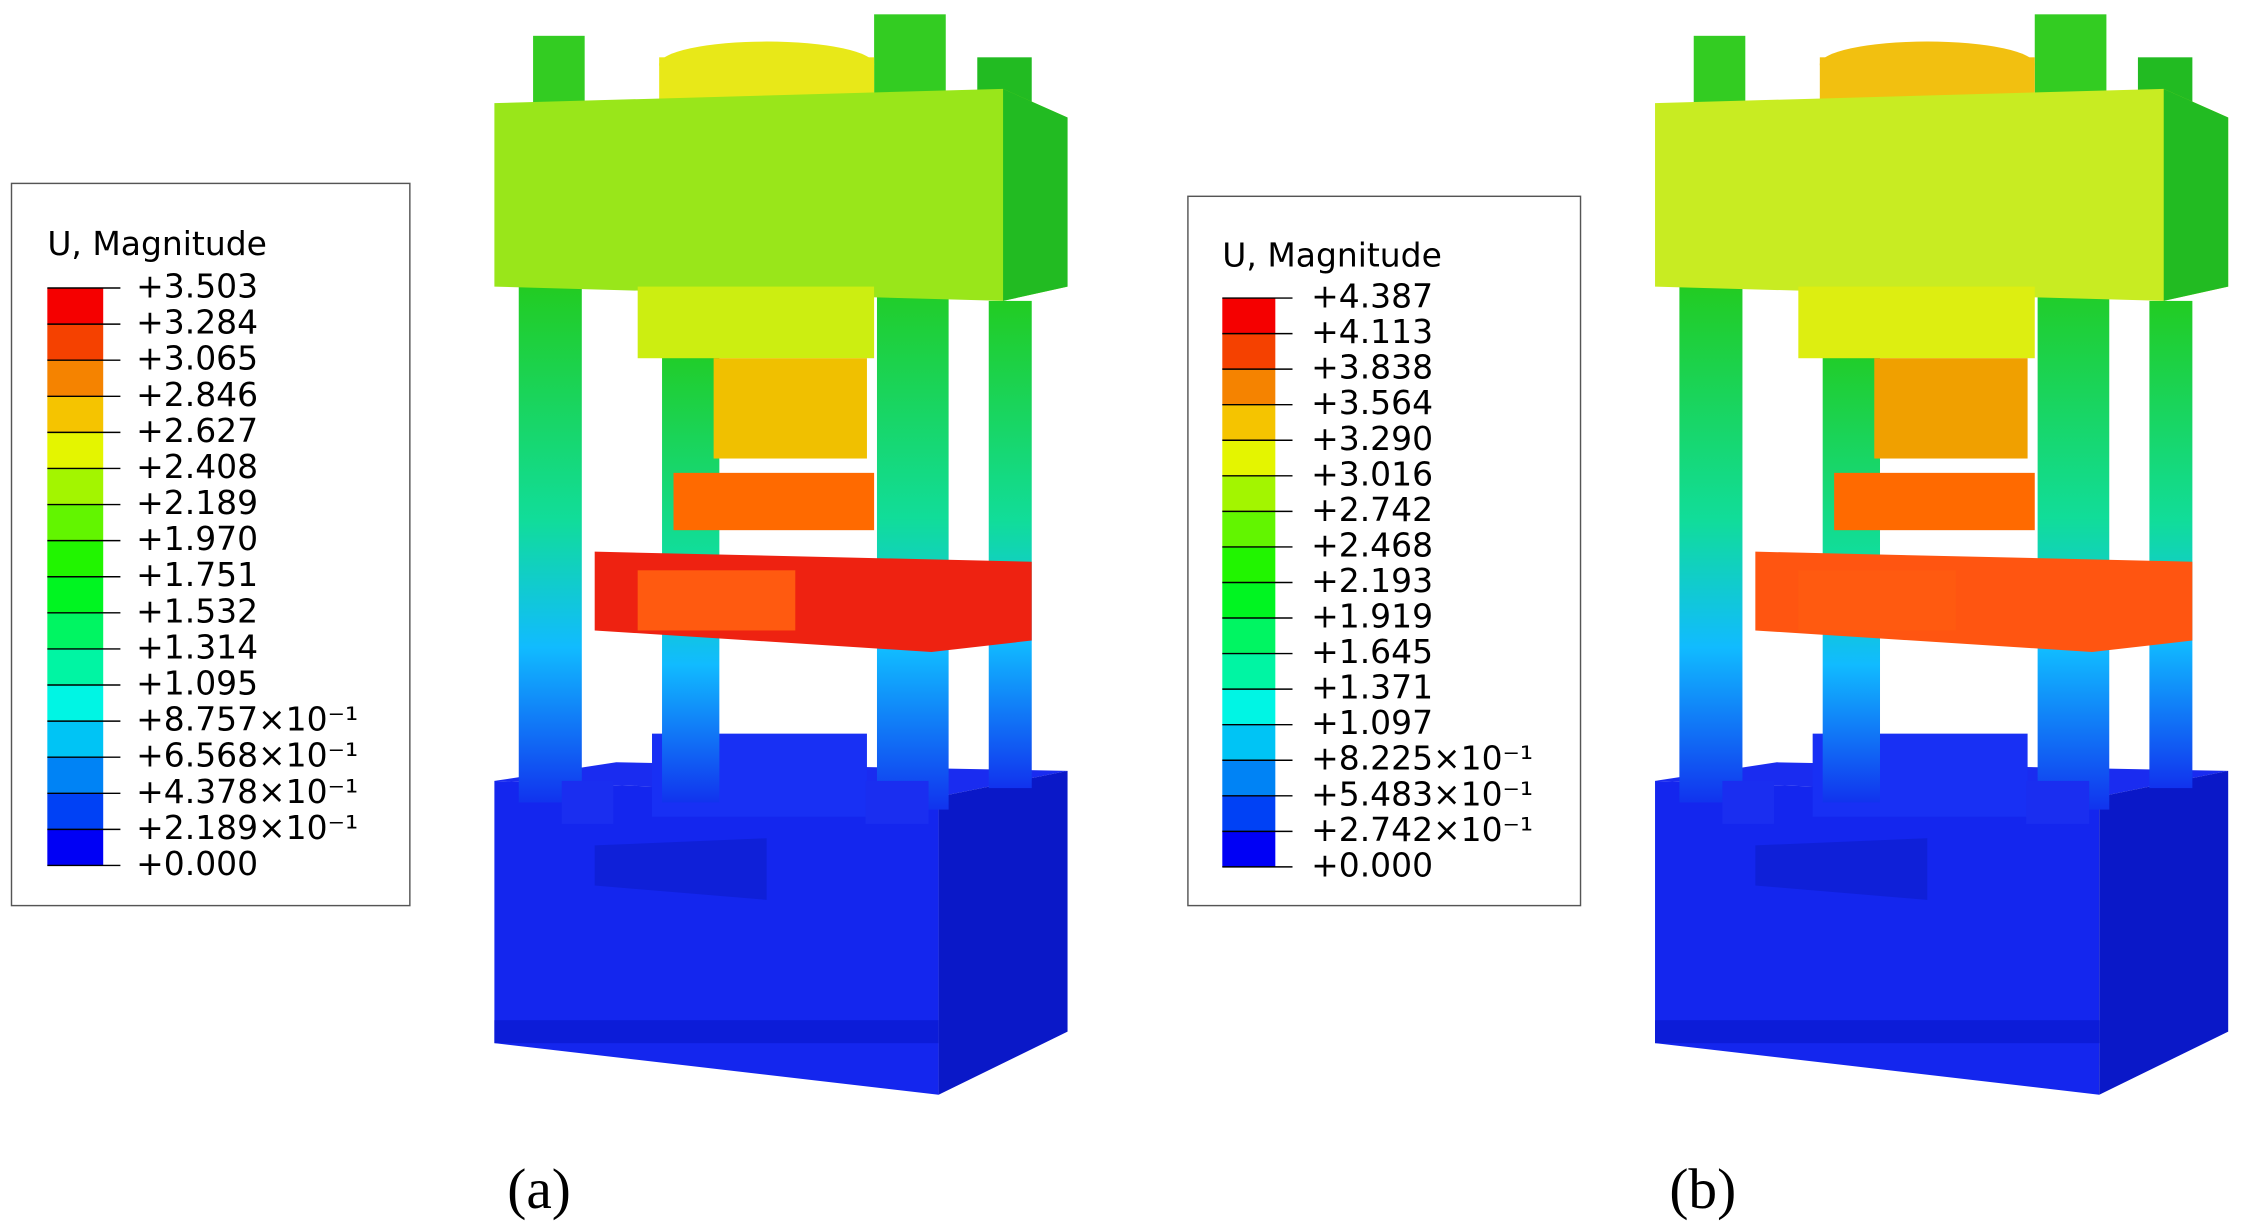 The height and width of the screenshot is (1230, 2244). What do you see at coordinates (247, 755) in the screenshot?
I see `legend-level: +6.568×10⁻¹` at bounding box center [247, 755].